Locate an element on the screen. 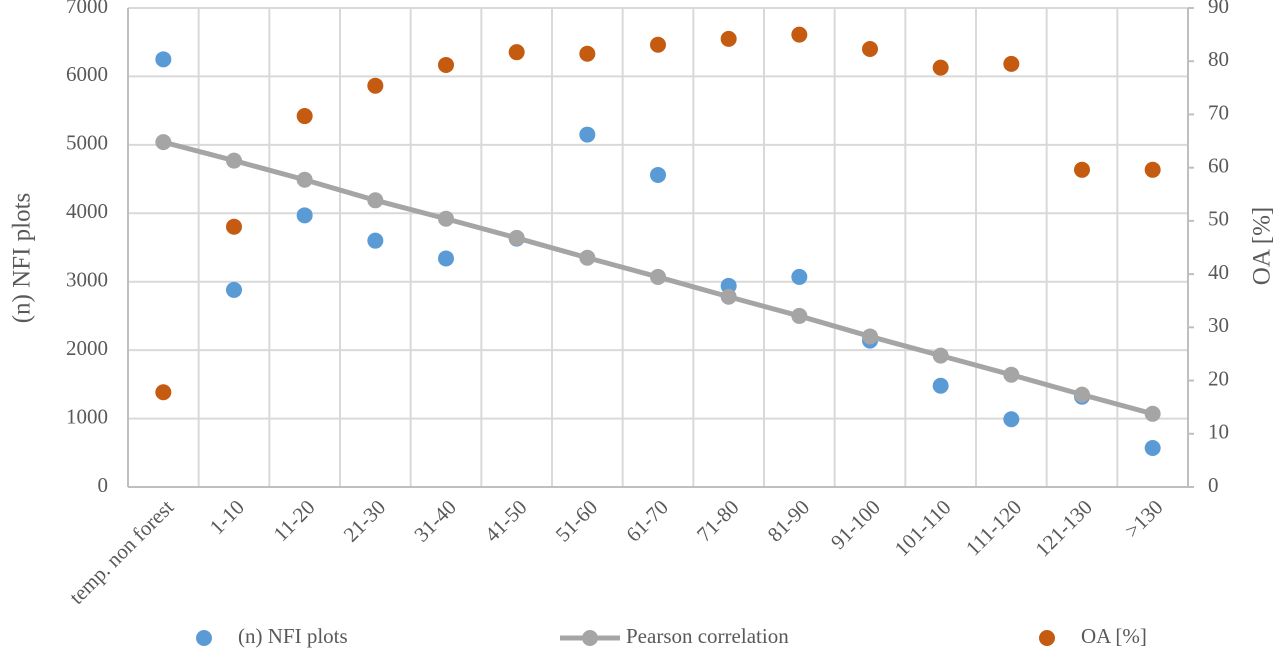 This screenshot has width=1280, height=654. y2-tick-label: 70 is located at coordinates (1218, 112).